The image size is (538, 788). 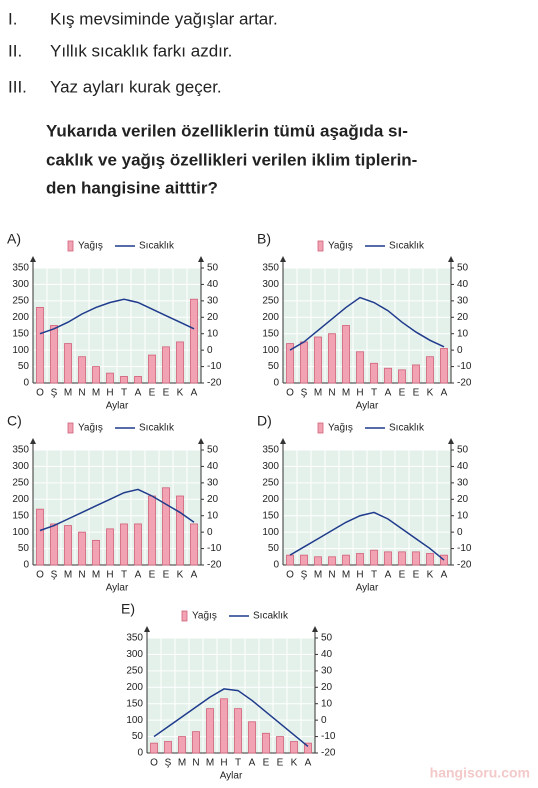 What do you see at coordinates (17, 86) in the screenshot?
I see `statement-number: III.` at bounding box center [17, 86].